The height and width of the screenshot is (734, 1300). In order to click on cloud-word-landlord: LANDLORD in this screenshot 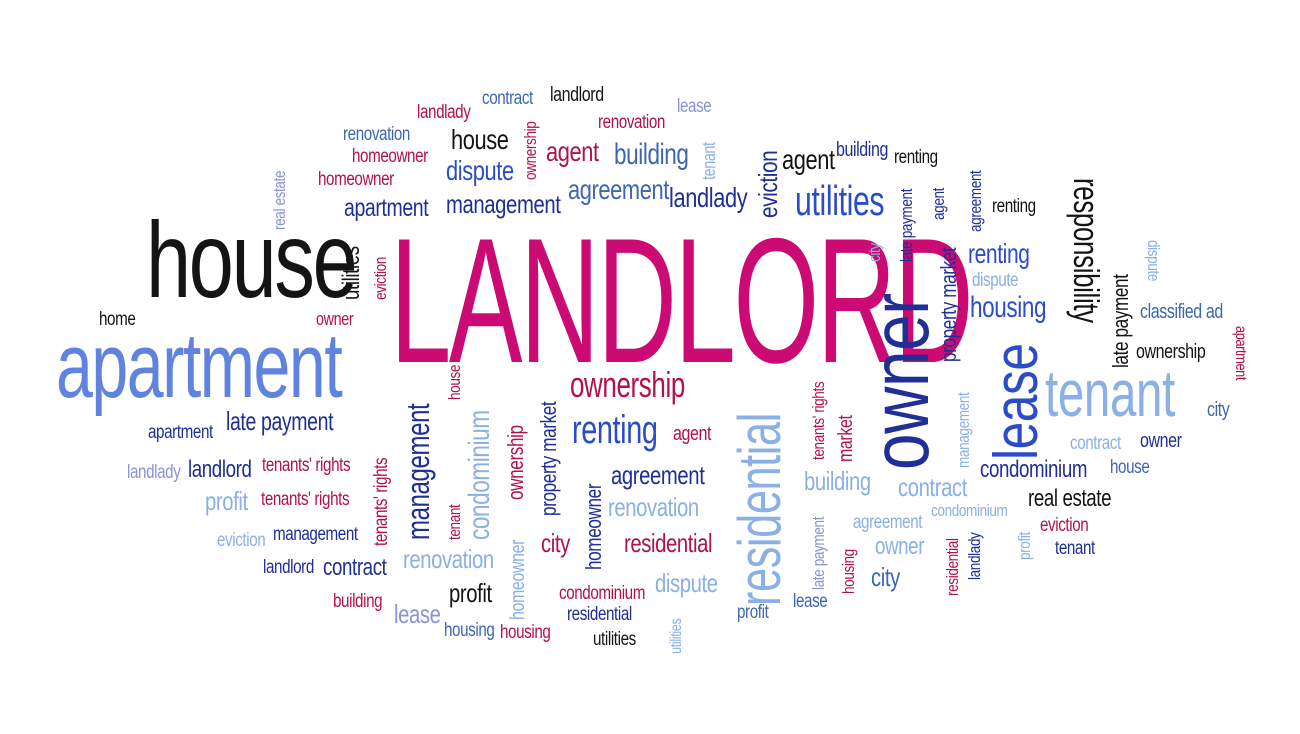, I will do `click(682, 300)`.